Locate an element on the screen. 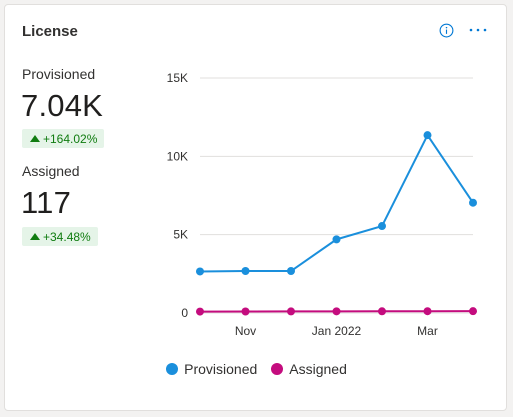 Image resolution: width=513 pixels, height=417 pixels. y-tick-label-0: 0 is located at coordinates (184, 313).